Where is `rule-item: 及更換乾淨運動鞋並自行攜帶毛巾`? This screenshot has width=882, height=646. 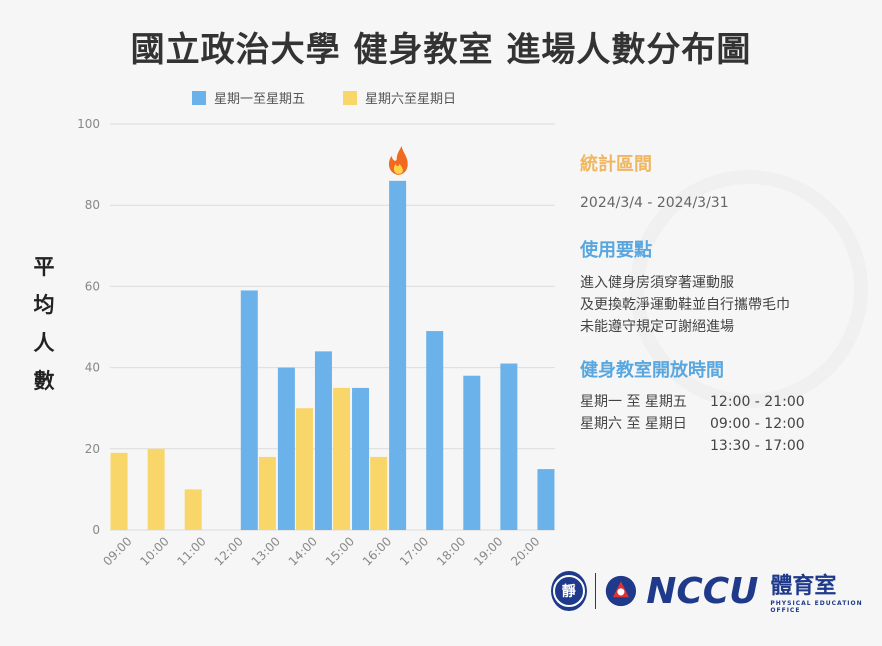
rule-item: 及更換乾淨運動鞋並自行攜帶毛巾 is located at coordinates (685, 305).